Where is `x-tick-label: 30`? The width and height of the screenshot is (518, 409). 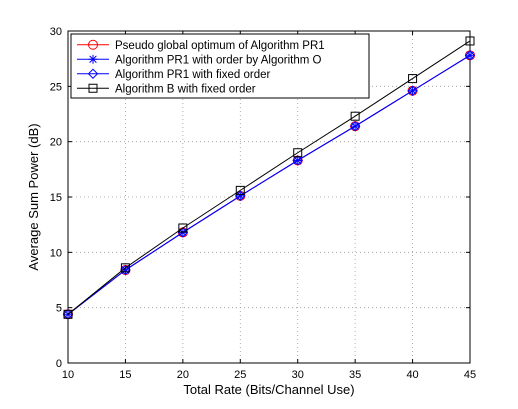 x-tick-label: 30 is located at coordinates (298, 375).